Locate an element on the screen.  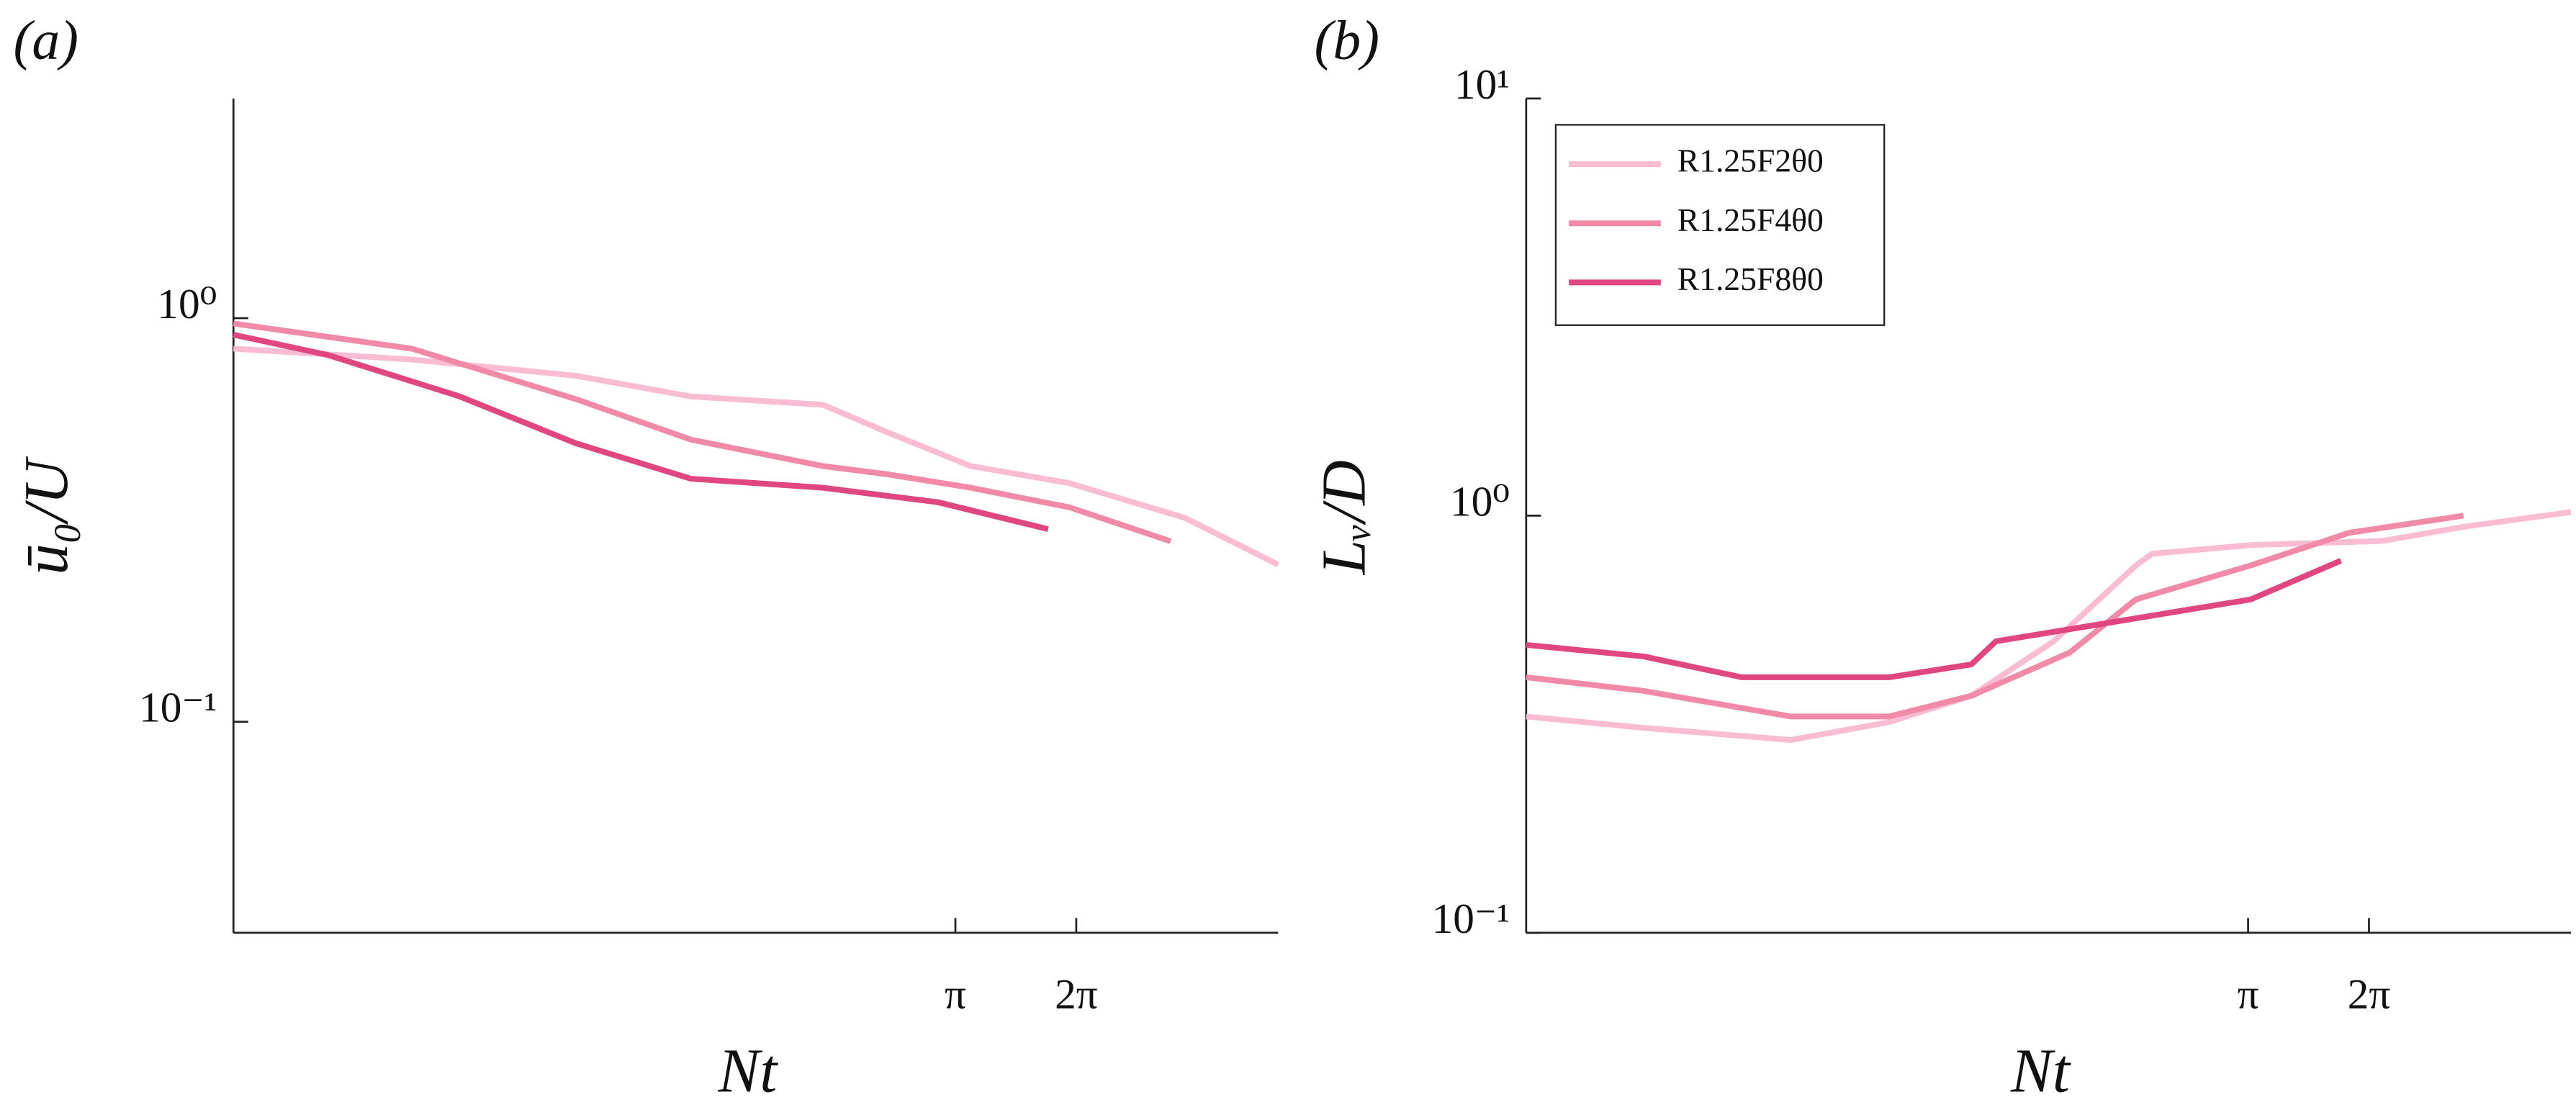
legend-label: R1.25F2θ0 is located at coordinates (1750, 161).